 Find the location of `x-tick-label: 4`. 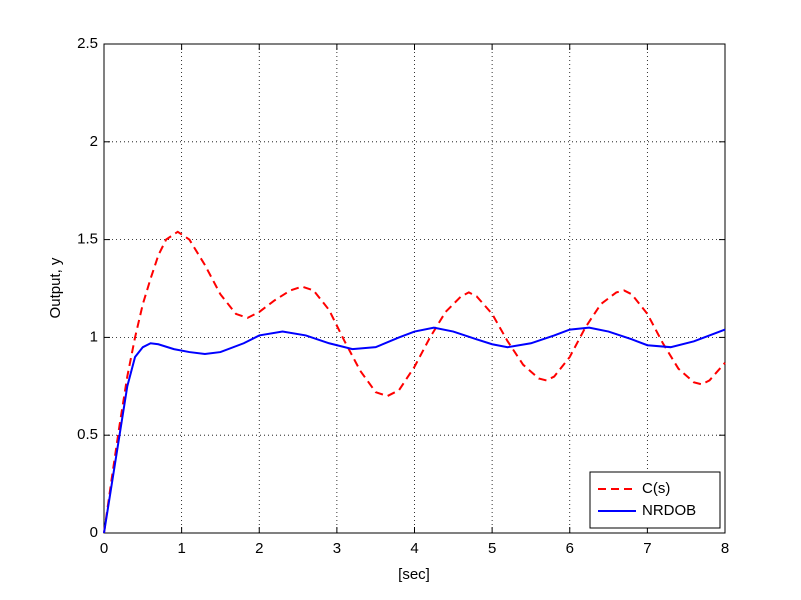

x-tick-label: 4 is located at coordinates (414, 548).